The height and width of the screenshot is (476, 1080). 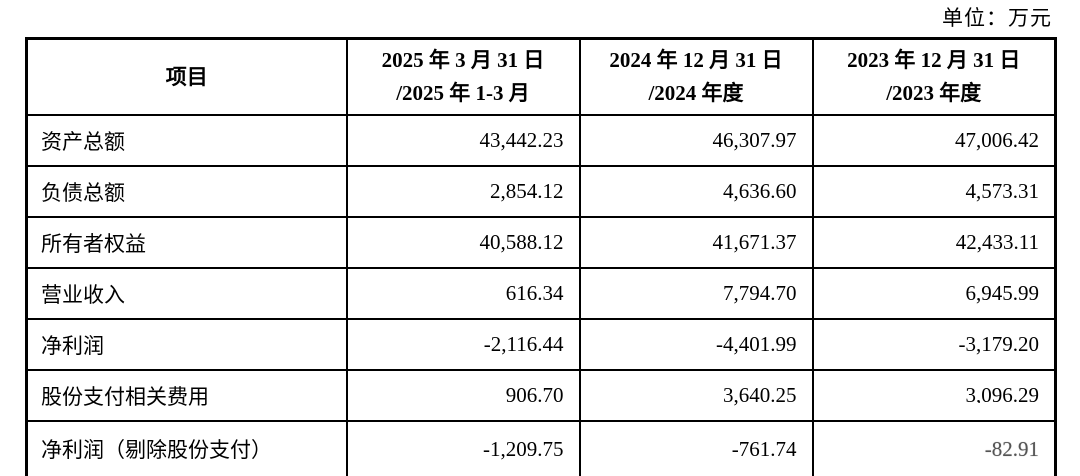 What do you see at coordinates (186, 140) in the screenshot?
I see `row-label: 资产总额` at bounding box center [186, 140].